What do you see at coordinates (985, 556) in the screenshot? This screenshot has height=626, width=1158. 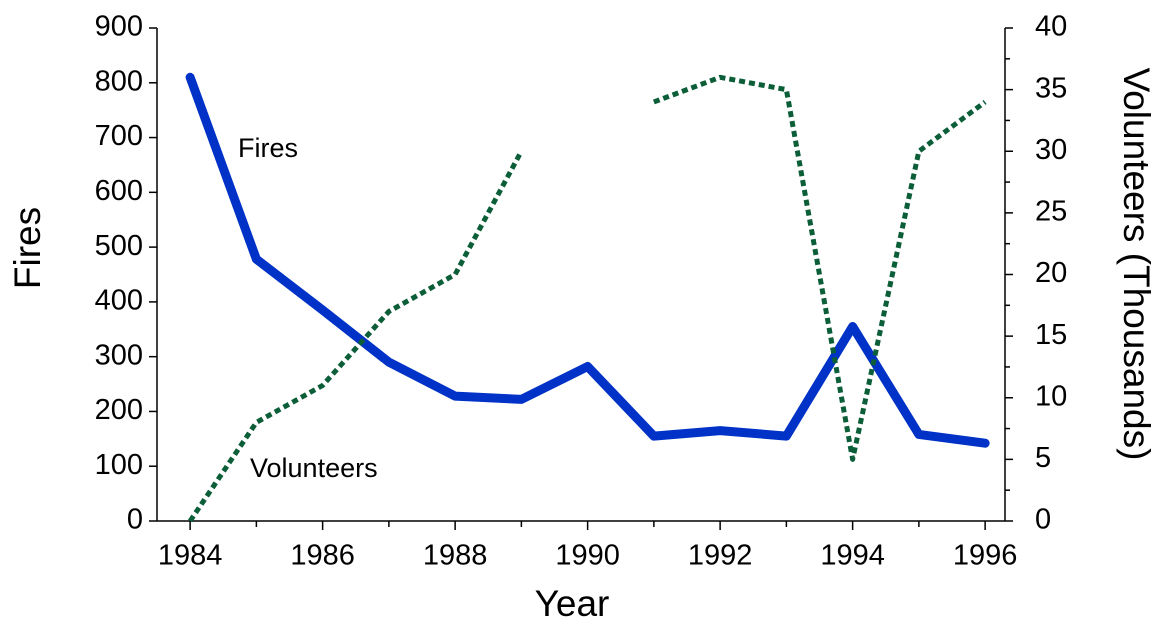 I see `x-tick-label: 1996` at bounding box center [985, 556].